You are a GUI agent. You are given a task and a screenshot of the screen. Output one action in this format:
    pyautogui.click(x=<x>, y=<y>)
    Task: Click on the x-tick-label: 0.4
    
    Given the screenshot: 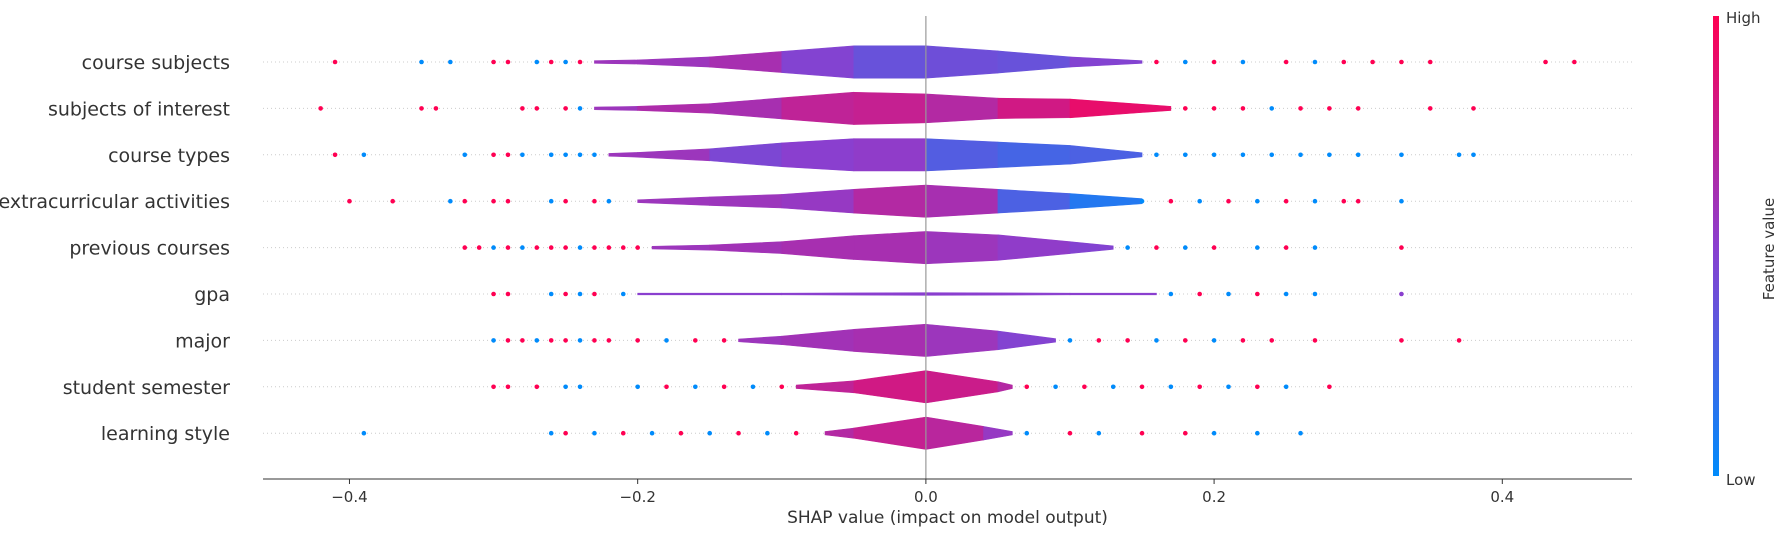 What is the action you would take?
    pyautogui.click(x=1502, y=497)
    